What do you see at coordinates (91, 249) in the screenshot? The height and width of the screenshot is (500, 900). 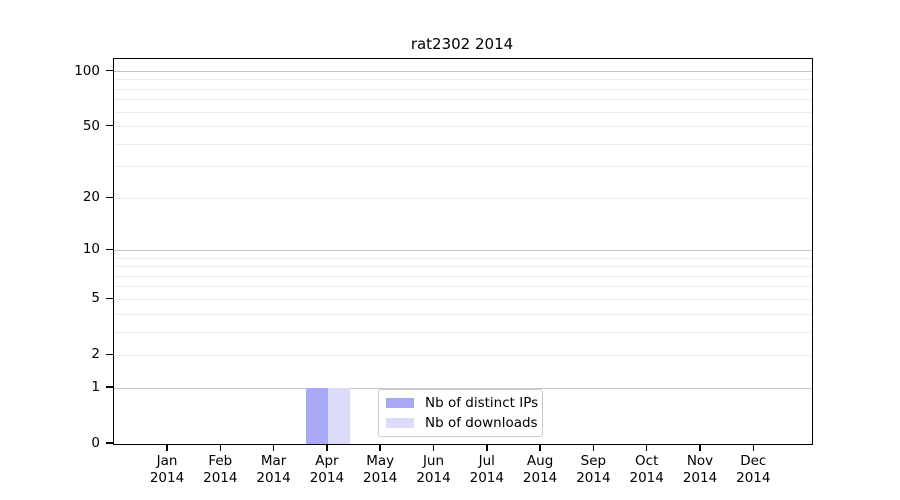 I see `y-tick-label: 10` at bounding box center [91, 249].